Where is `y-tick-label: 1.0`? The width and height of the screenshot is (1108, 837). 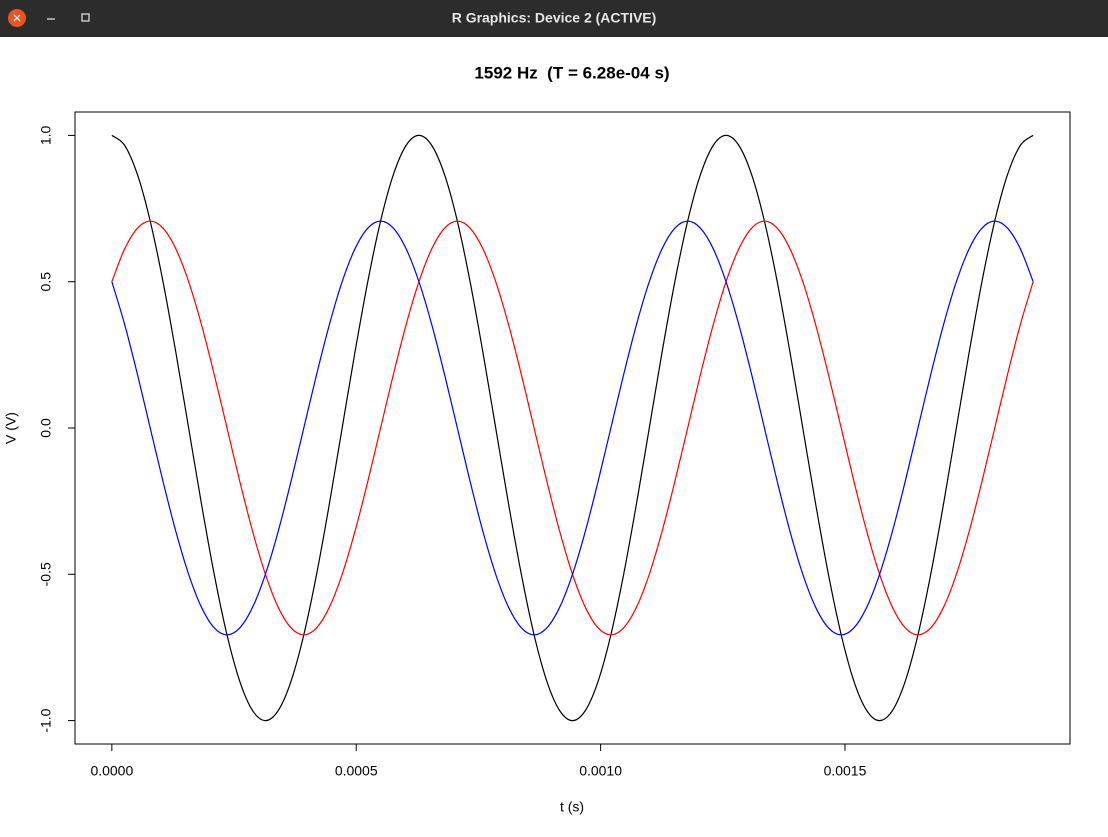
y-tick-label: 1.0 is located at coordinates (46, 135).